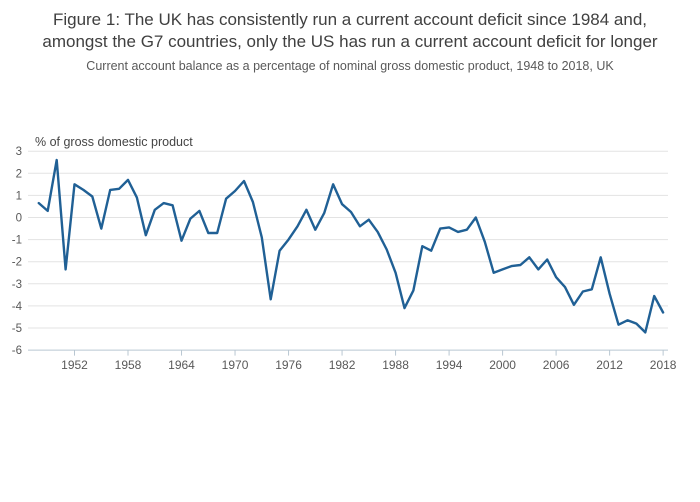 This screenshot has width=700, height=502. I want to click on y-tick-label: -1, so click(17, 241).